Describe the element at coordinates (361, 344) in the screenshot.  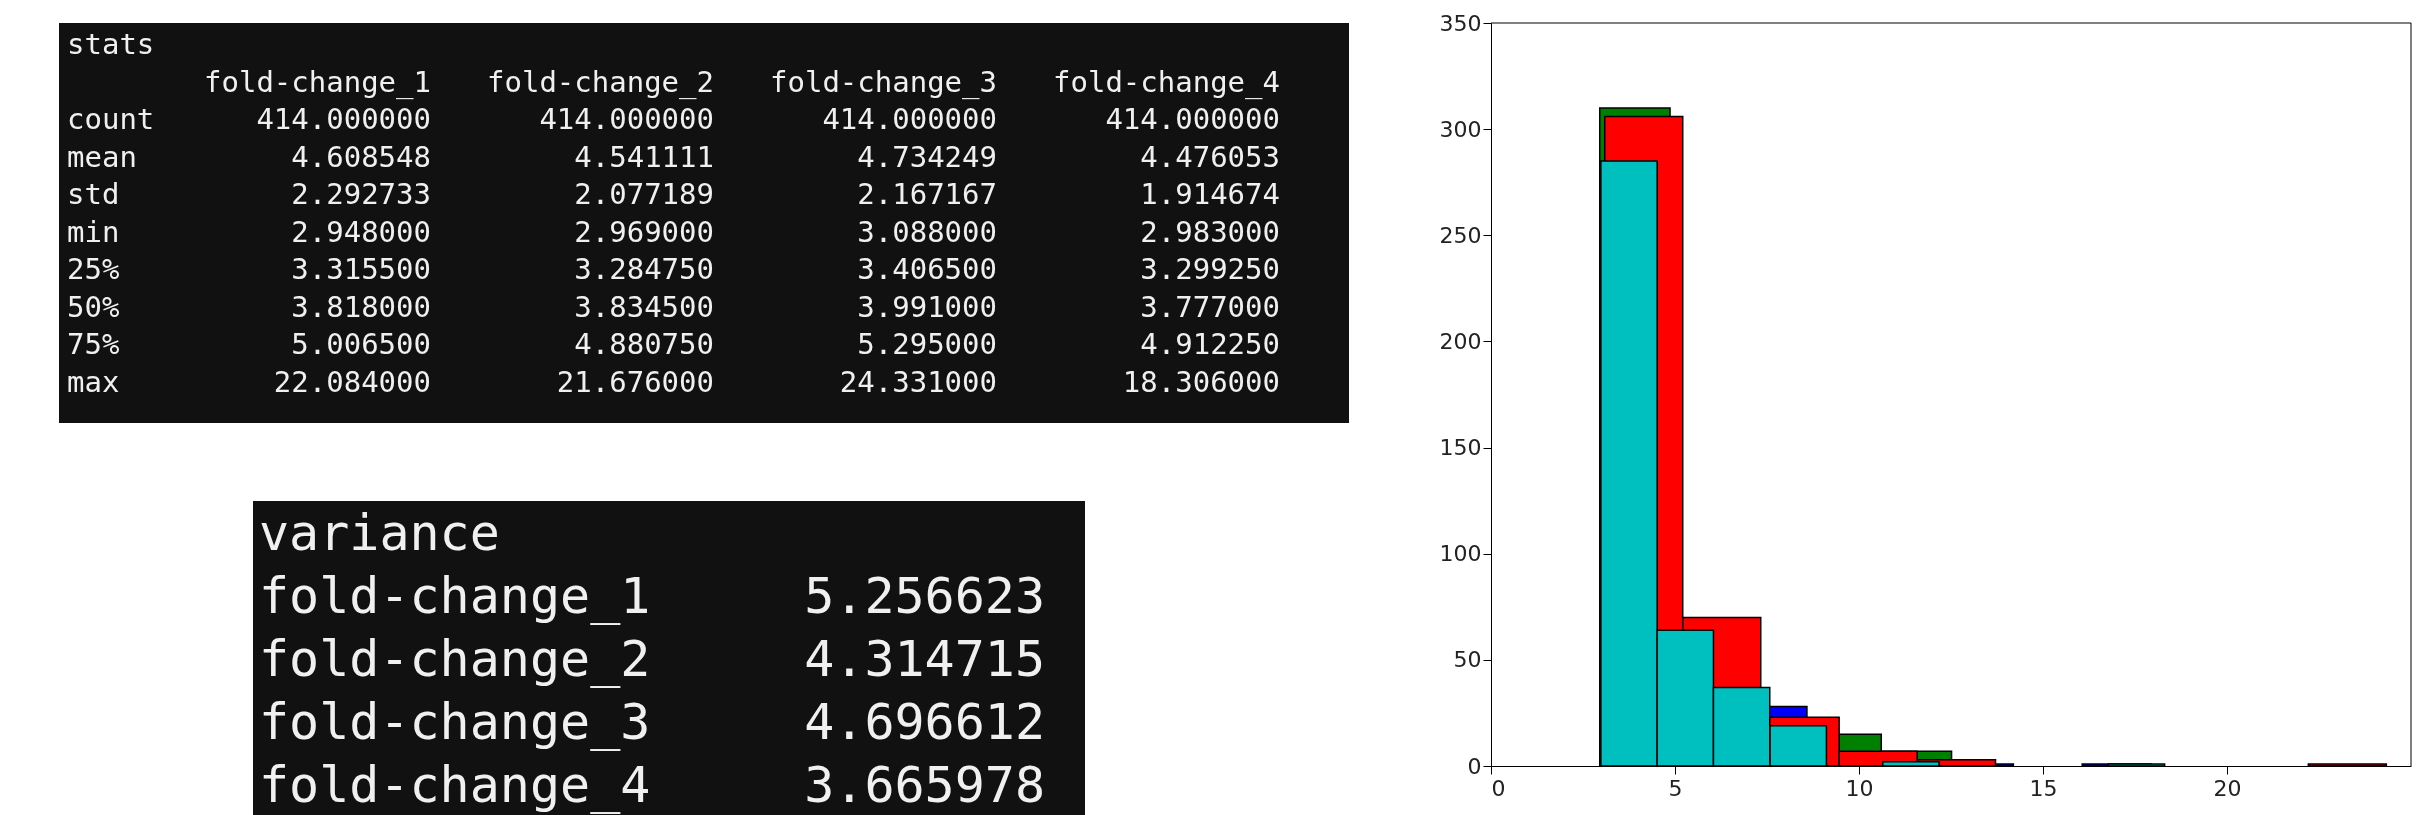
I see `text: 5.006500` at that location.